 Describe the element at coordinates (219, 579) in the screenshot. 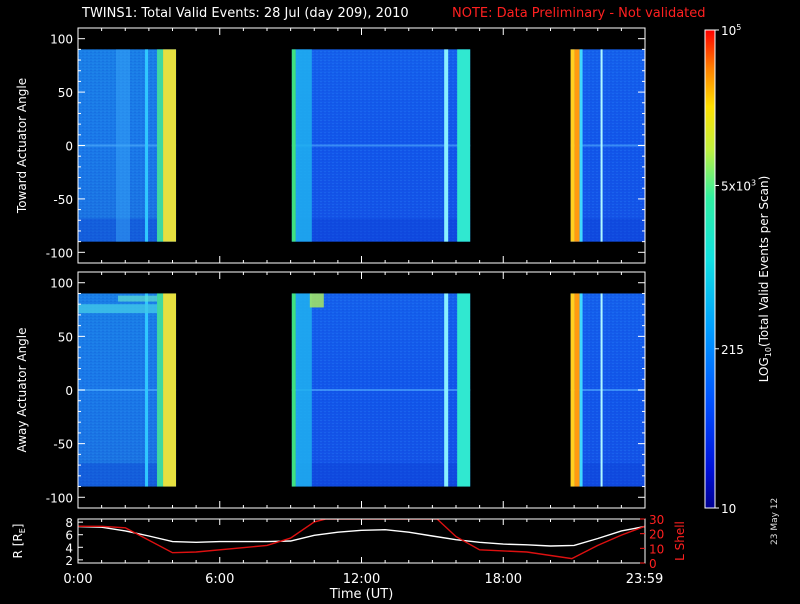

I see `xtick-label: 6:00` at that location.